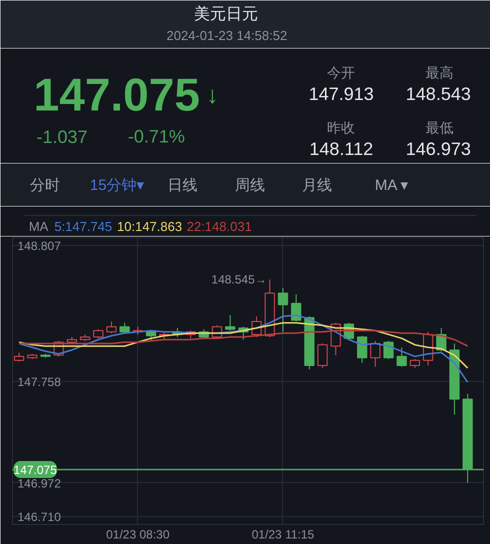 The width and height of the screenshot is (490, 544). Describe the element at coordinates (40, 246) in the screenshot. I see `y-tick-label: 148.807` at that location.